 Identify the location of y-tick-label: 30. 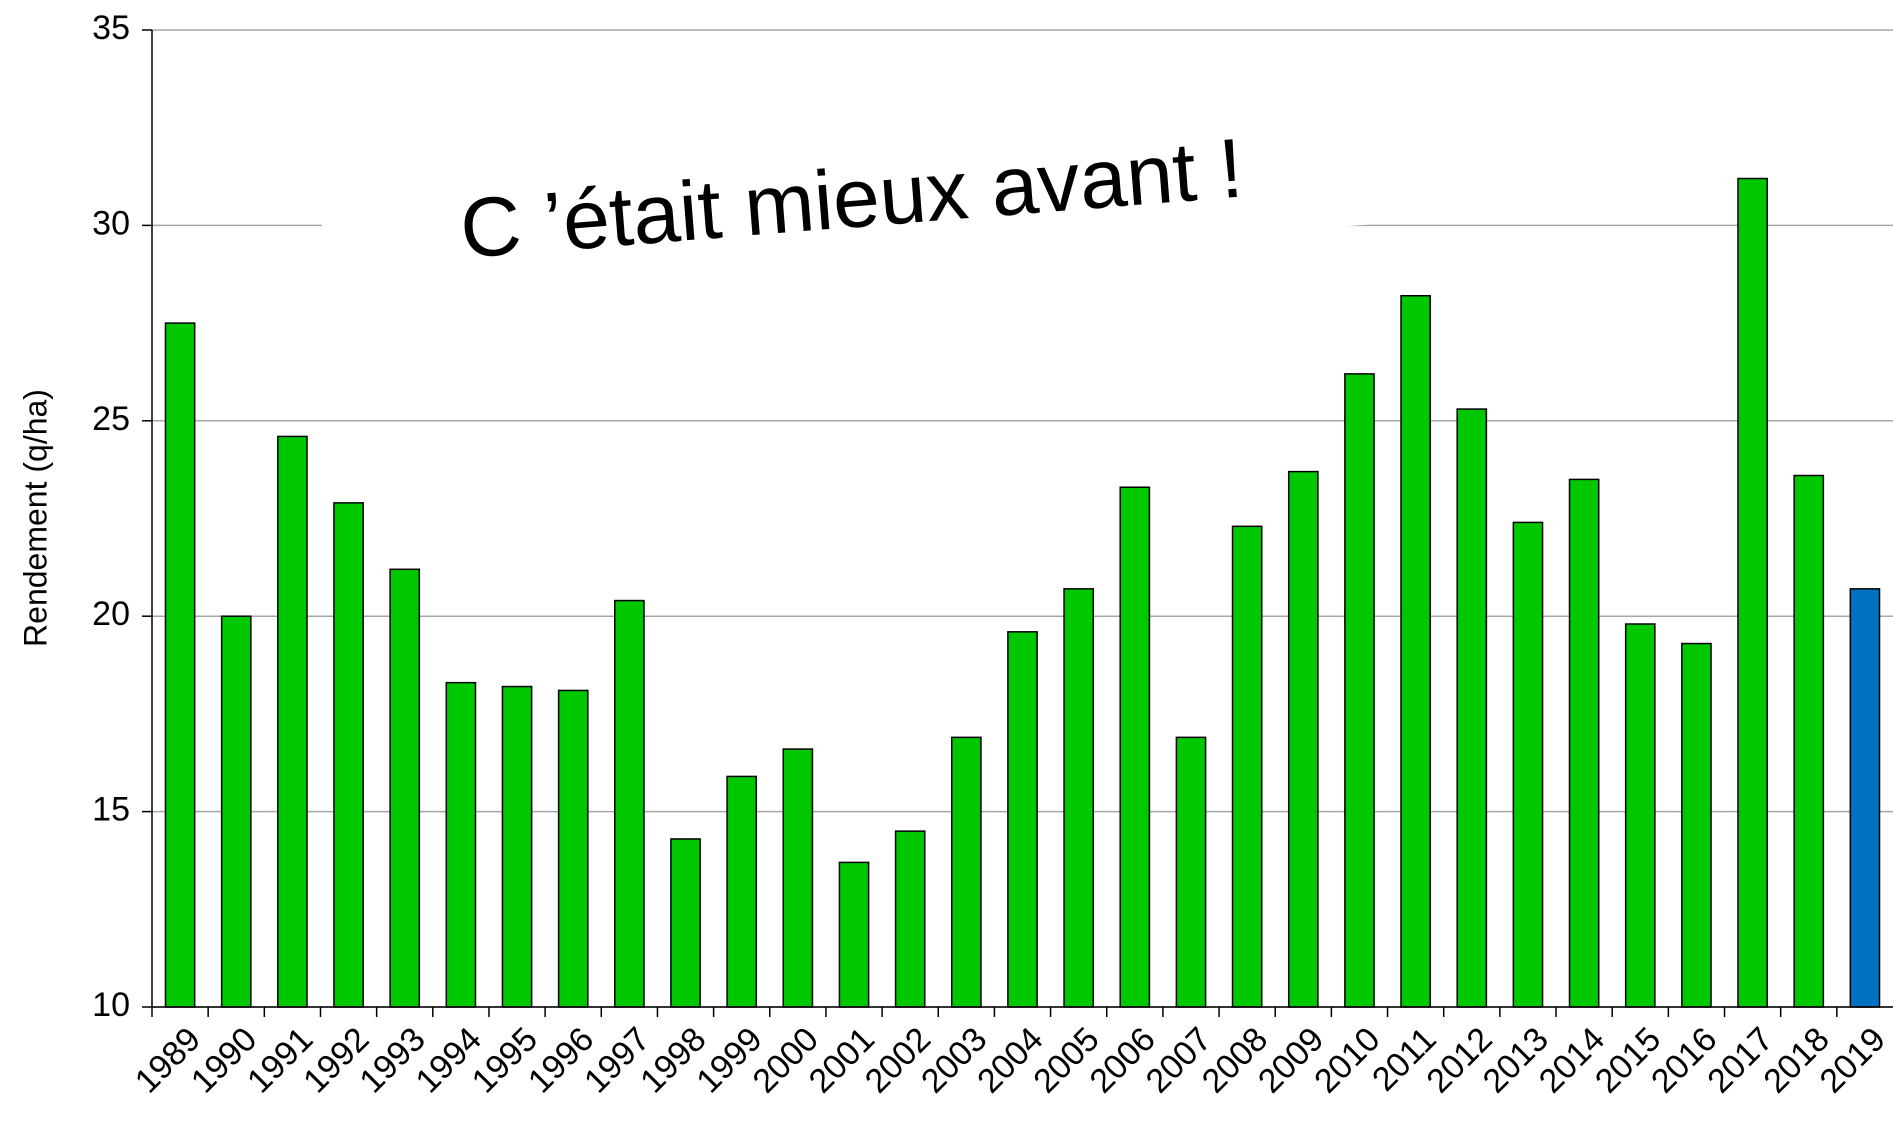
(111, 223).